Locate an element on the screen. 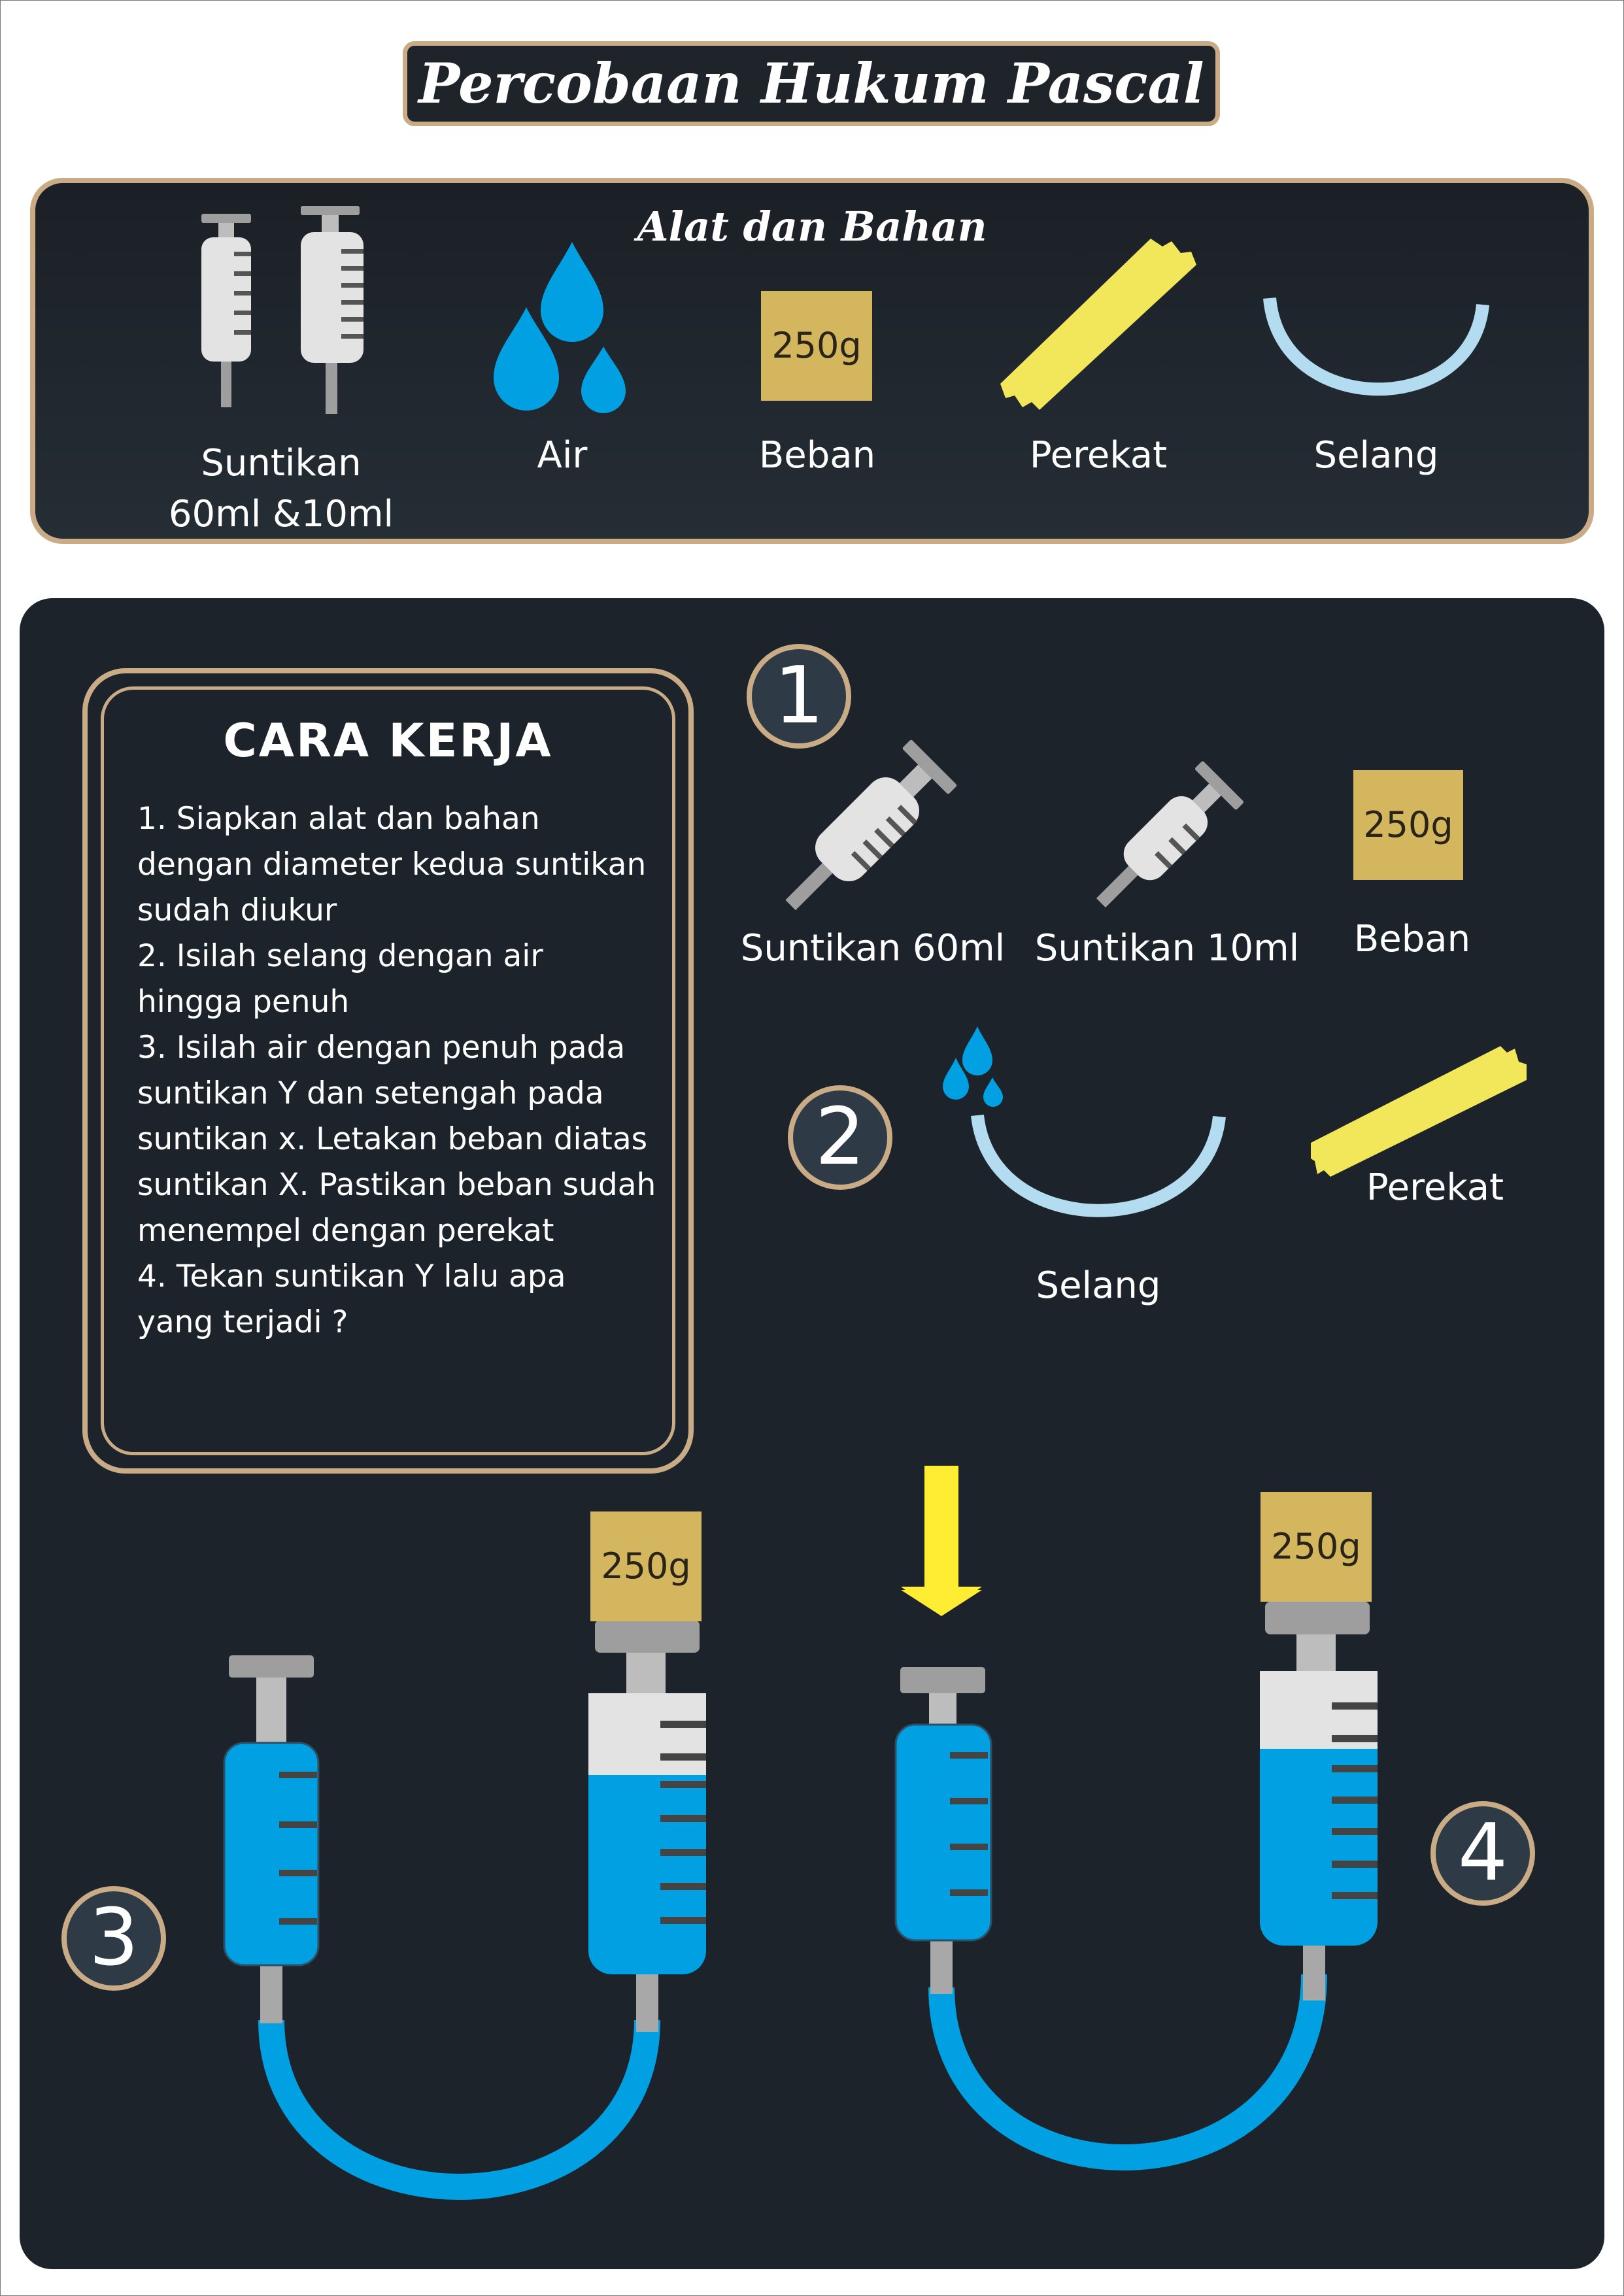  cara-kerja-inner-border is located at coordinates (388, 1071).